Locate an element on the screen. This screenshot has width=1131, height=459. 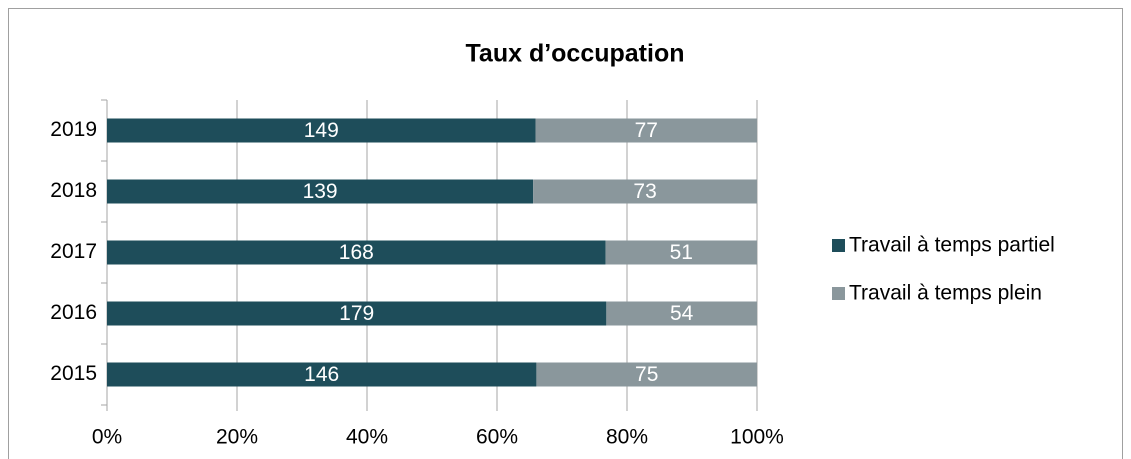
data-label: 168 is located at coordinates (356, 252).